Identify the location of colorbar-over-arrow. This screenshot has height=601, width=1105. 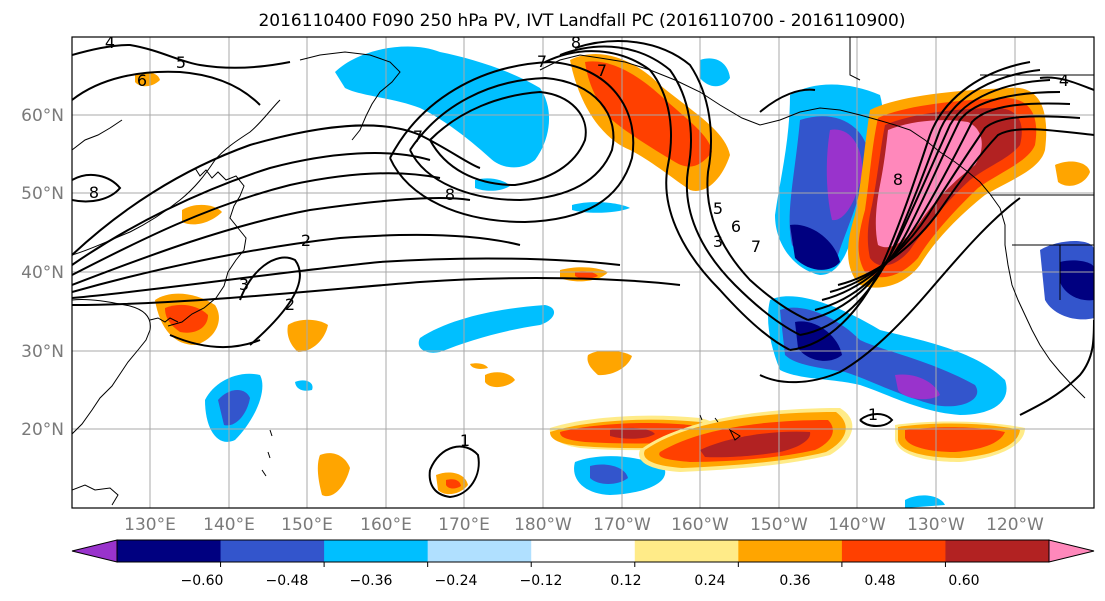
(1071, 551).